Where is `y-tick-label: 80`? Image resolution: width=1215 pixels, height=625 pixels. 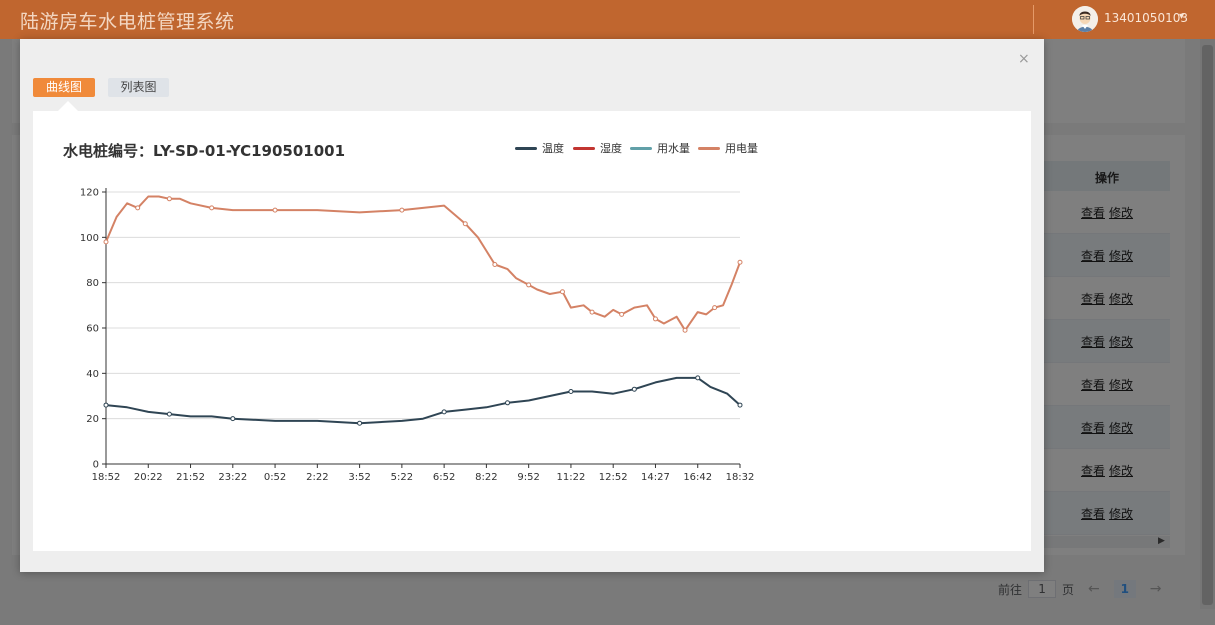
y-tick-label: 80 is located at coordinates (92, 283).